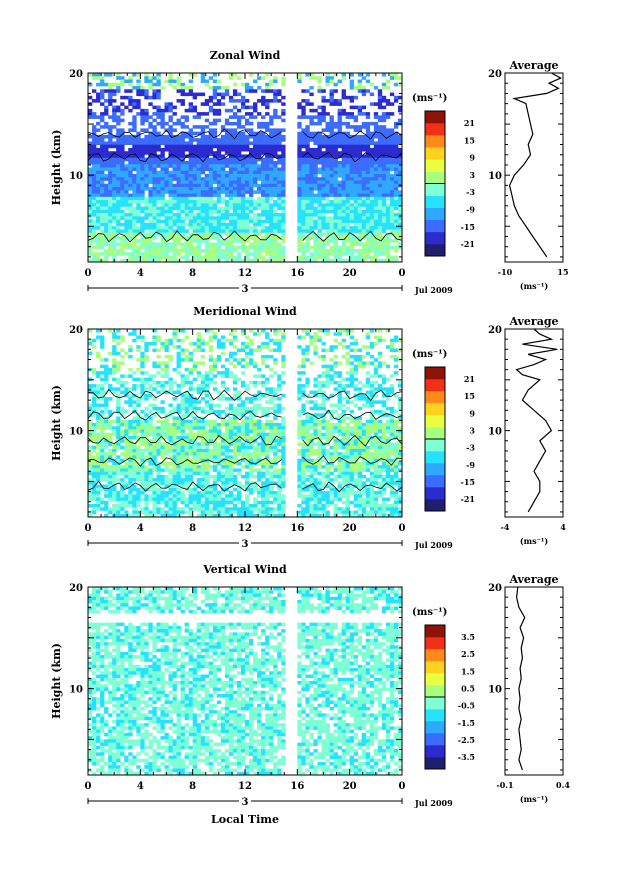  I want to click on x-tick-label: 12, so click(245, 273).